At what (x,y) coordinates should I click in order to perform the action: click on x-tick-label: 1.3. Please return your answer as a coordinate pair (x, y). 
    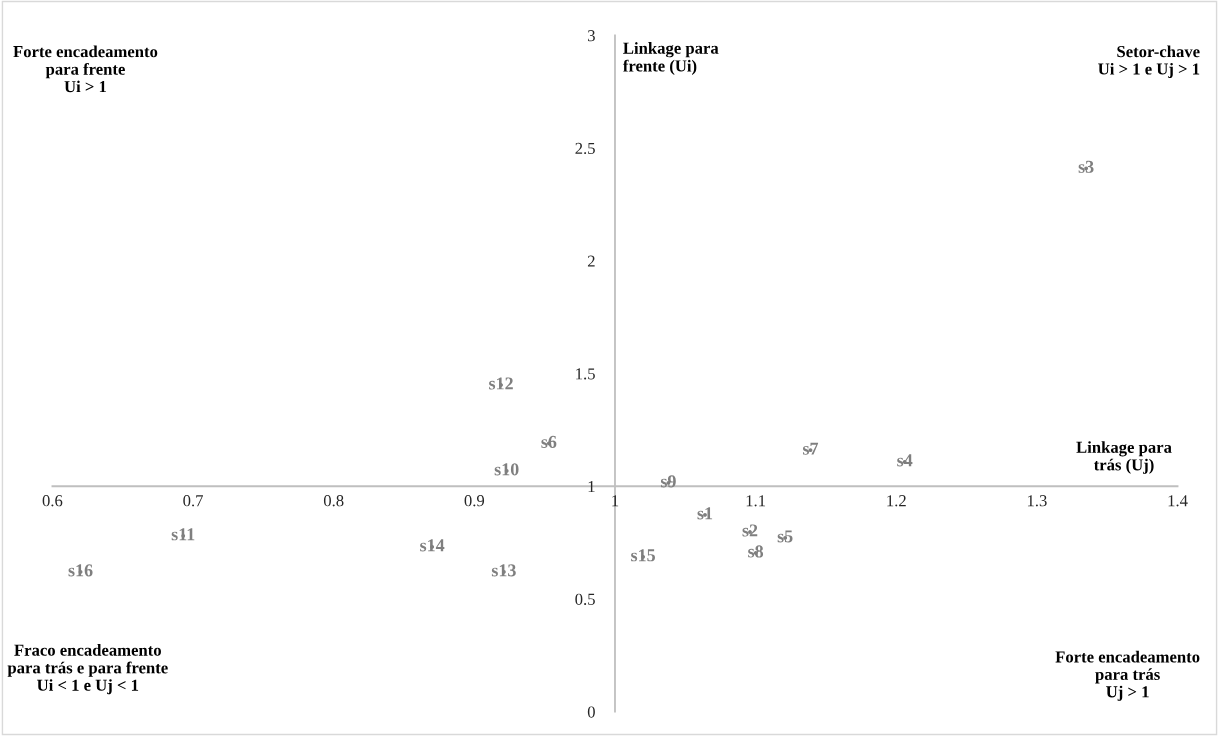
    Looking at the image, I should click on (1037, 501).